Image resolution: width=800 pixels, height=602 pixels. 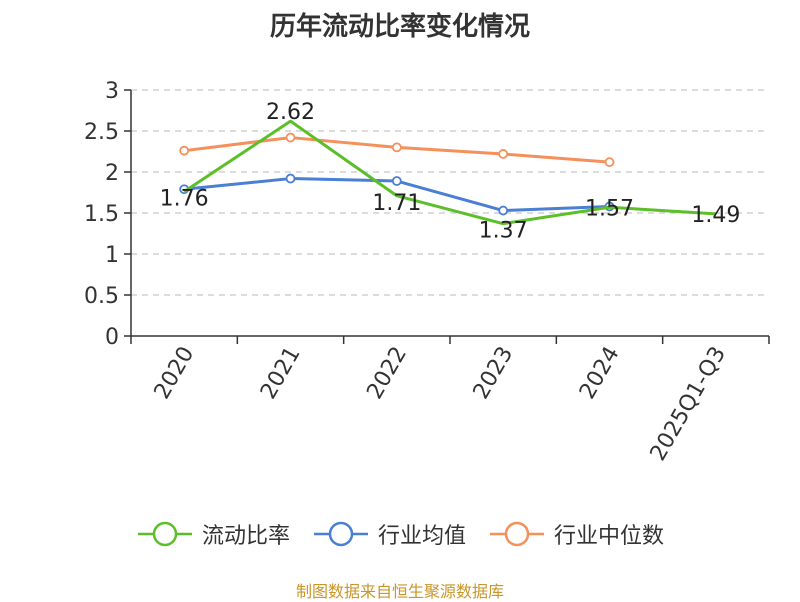 I want to click on x-tick-label: 2023, so click(x=494, y=373).